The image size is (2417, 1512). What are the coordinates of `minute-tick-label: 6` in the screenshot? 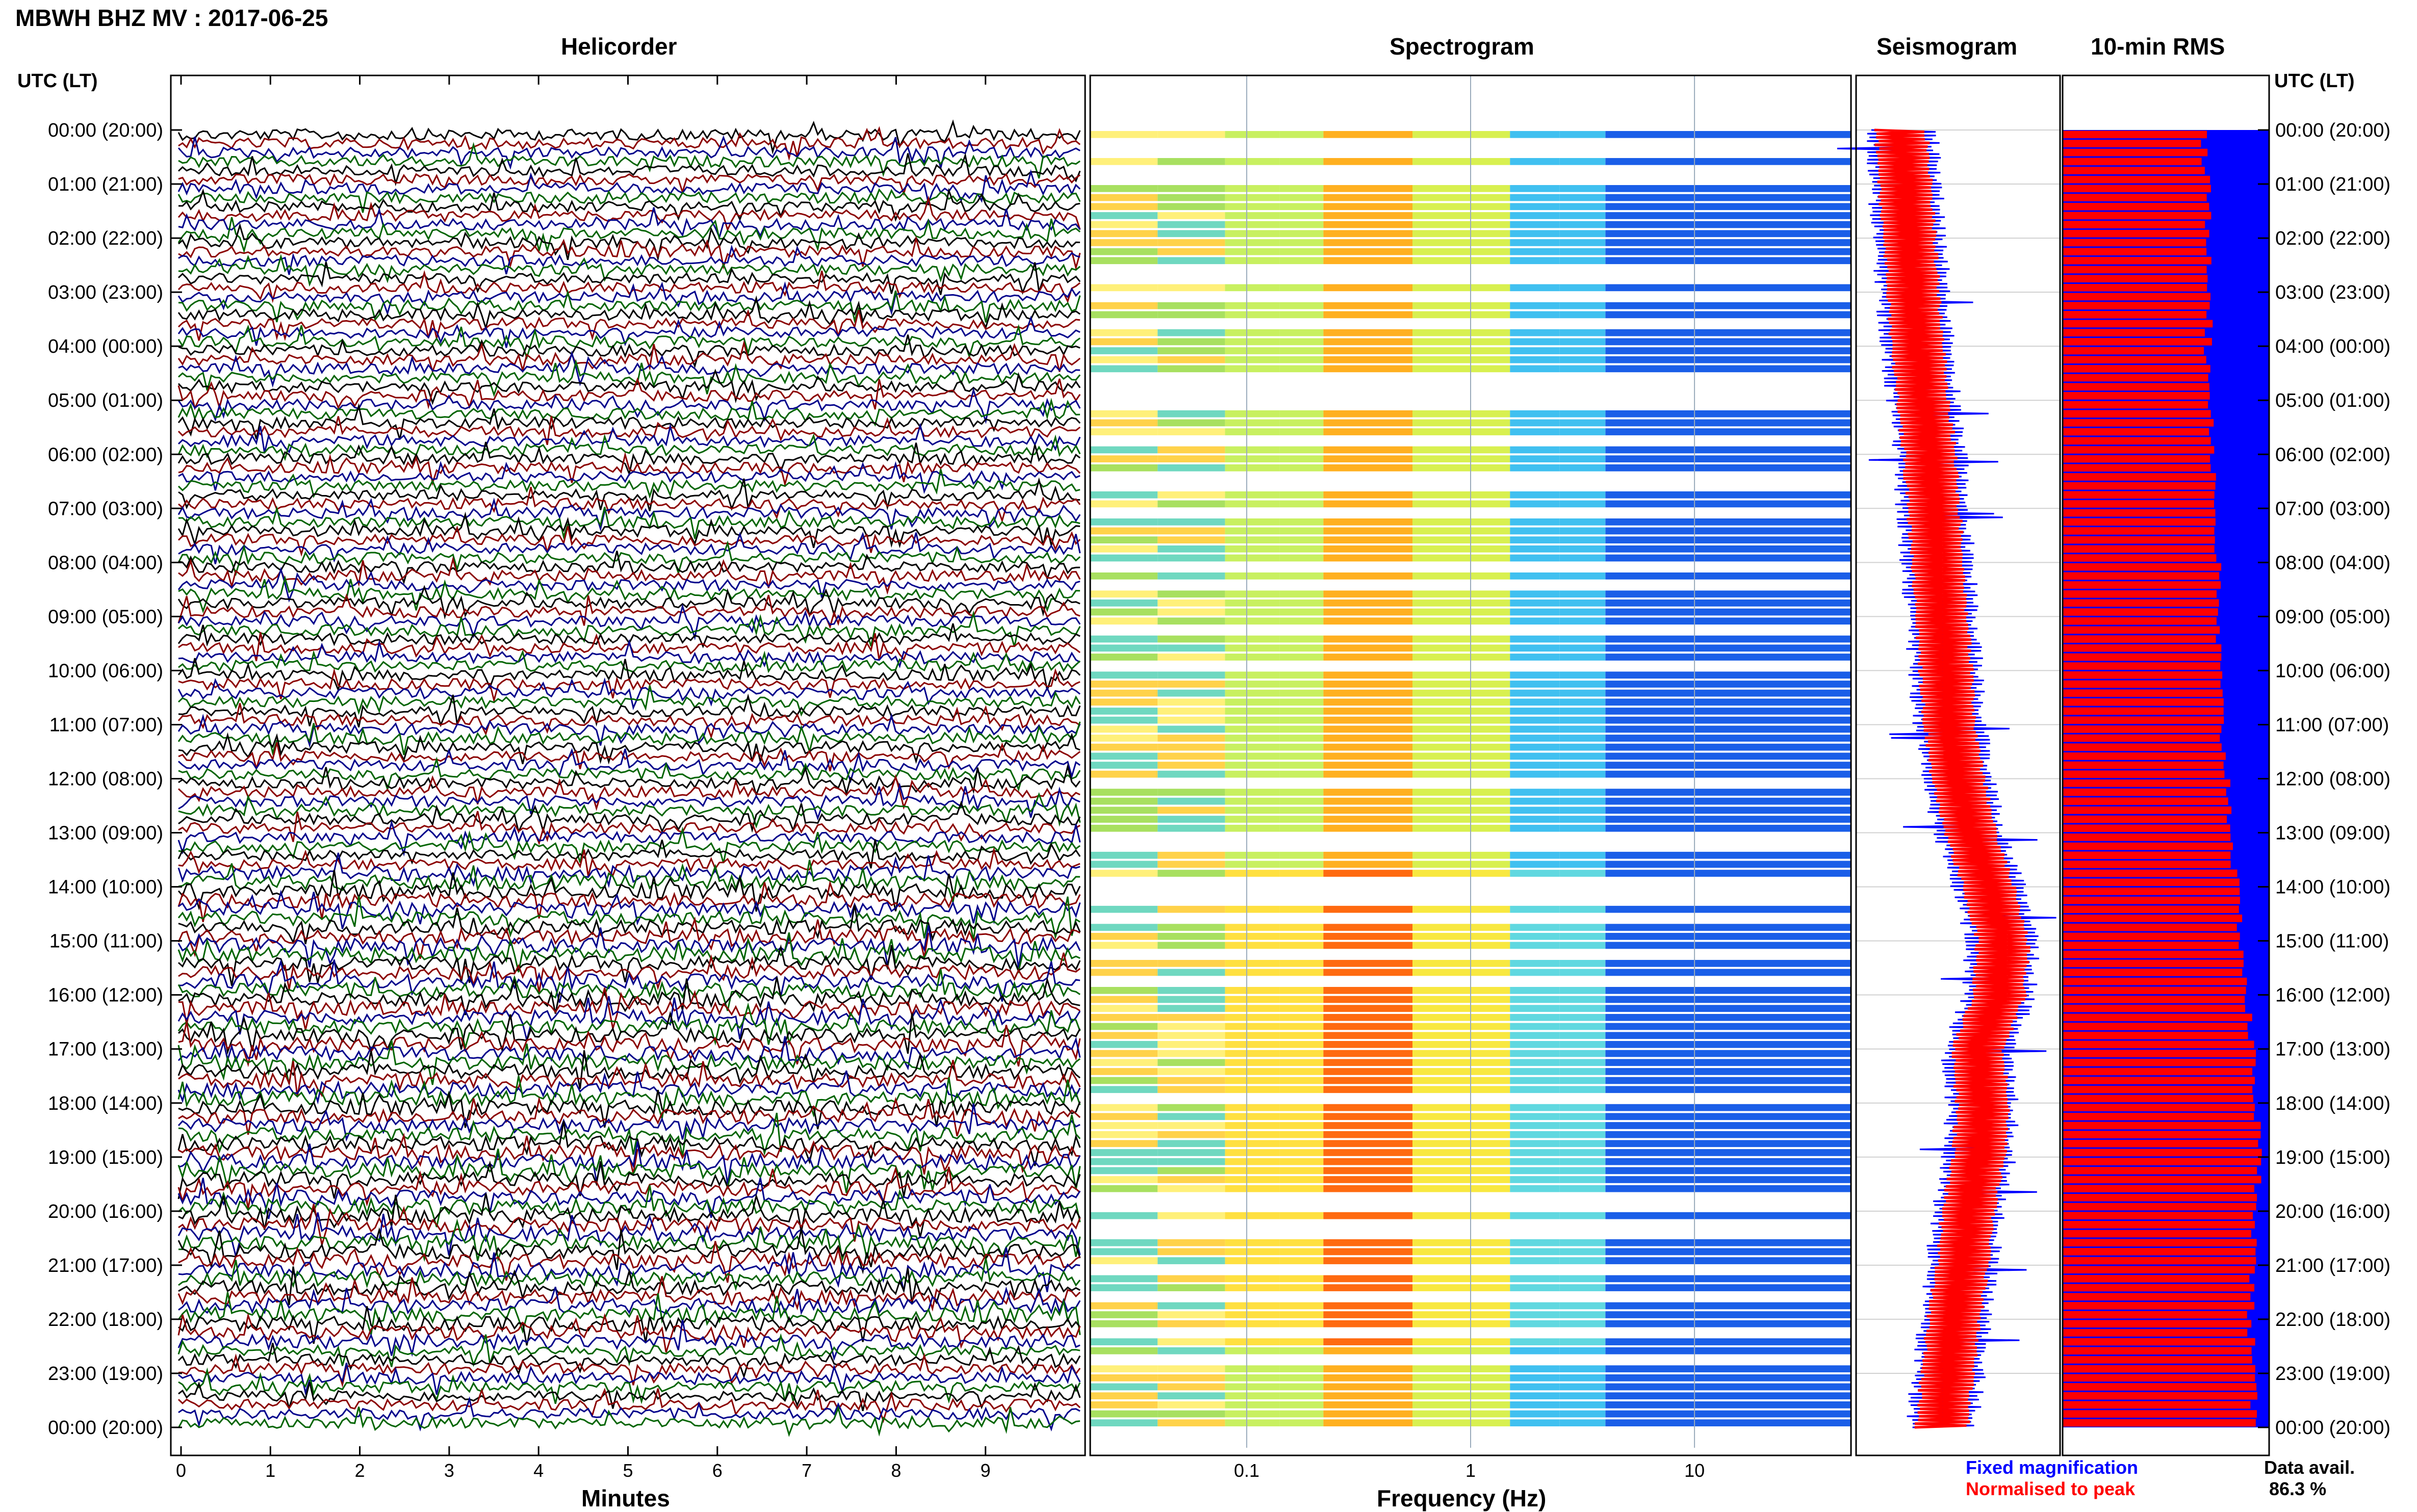 It's located at (717, 1470).